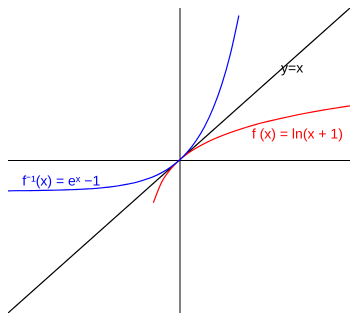 Image resolution: width=358 pixels, height=321 pixels. What do you see at coordinates (292, 68) in the screenshot?
I see `series-label: y=x` at bounding box center [292, 68].